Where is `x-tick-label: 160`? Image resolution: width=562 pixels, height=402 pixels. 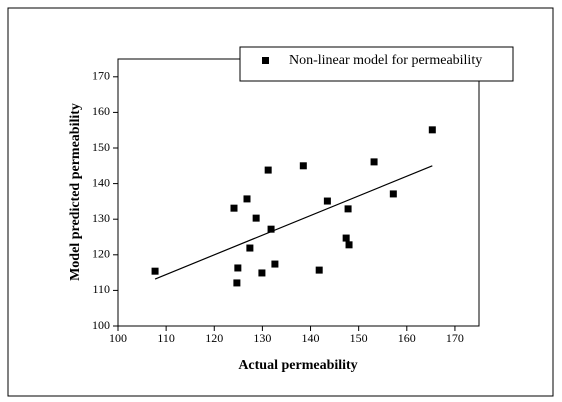 x-tick-label: 160 is located at coordinates (407, 338).